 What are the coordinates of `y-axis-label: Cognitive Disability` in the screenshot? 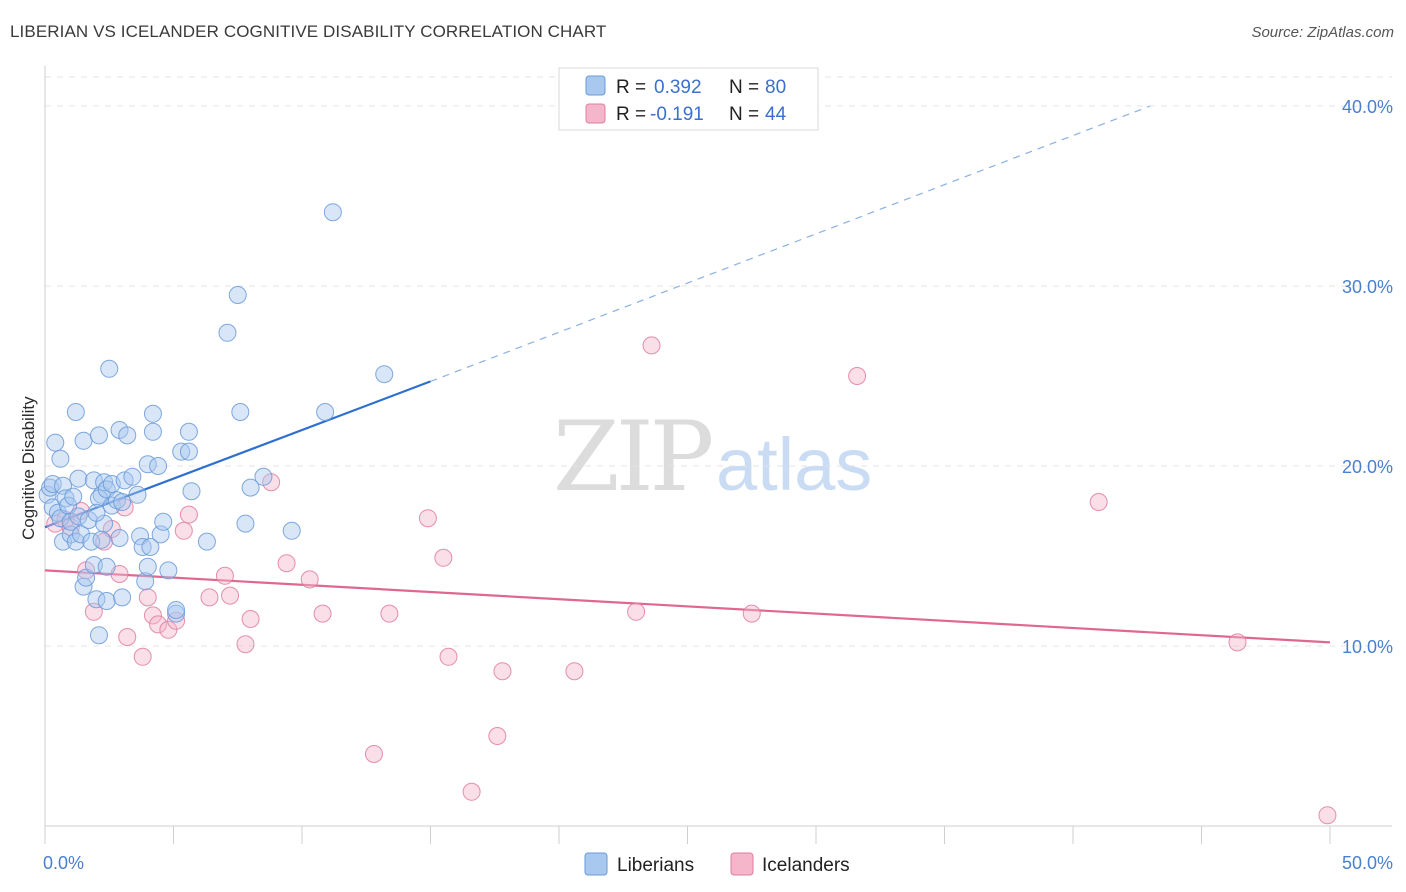 It's located at (28, 468).